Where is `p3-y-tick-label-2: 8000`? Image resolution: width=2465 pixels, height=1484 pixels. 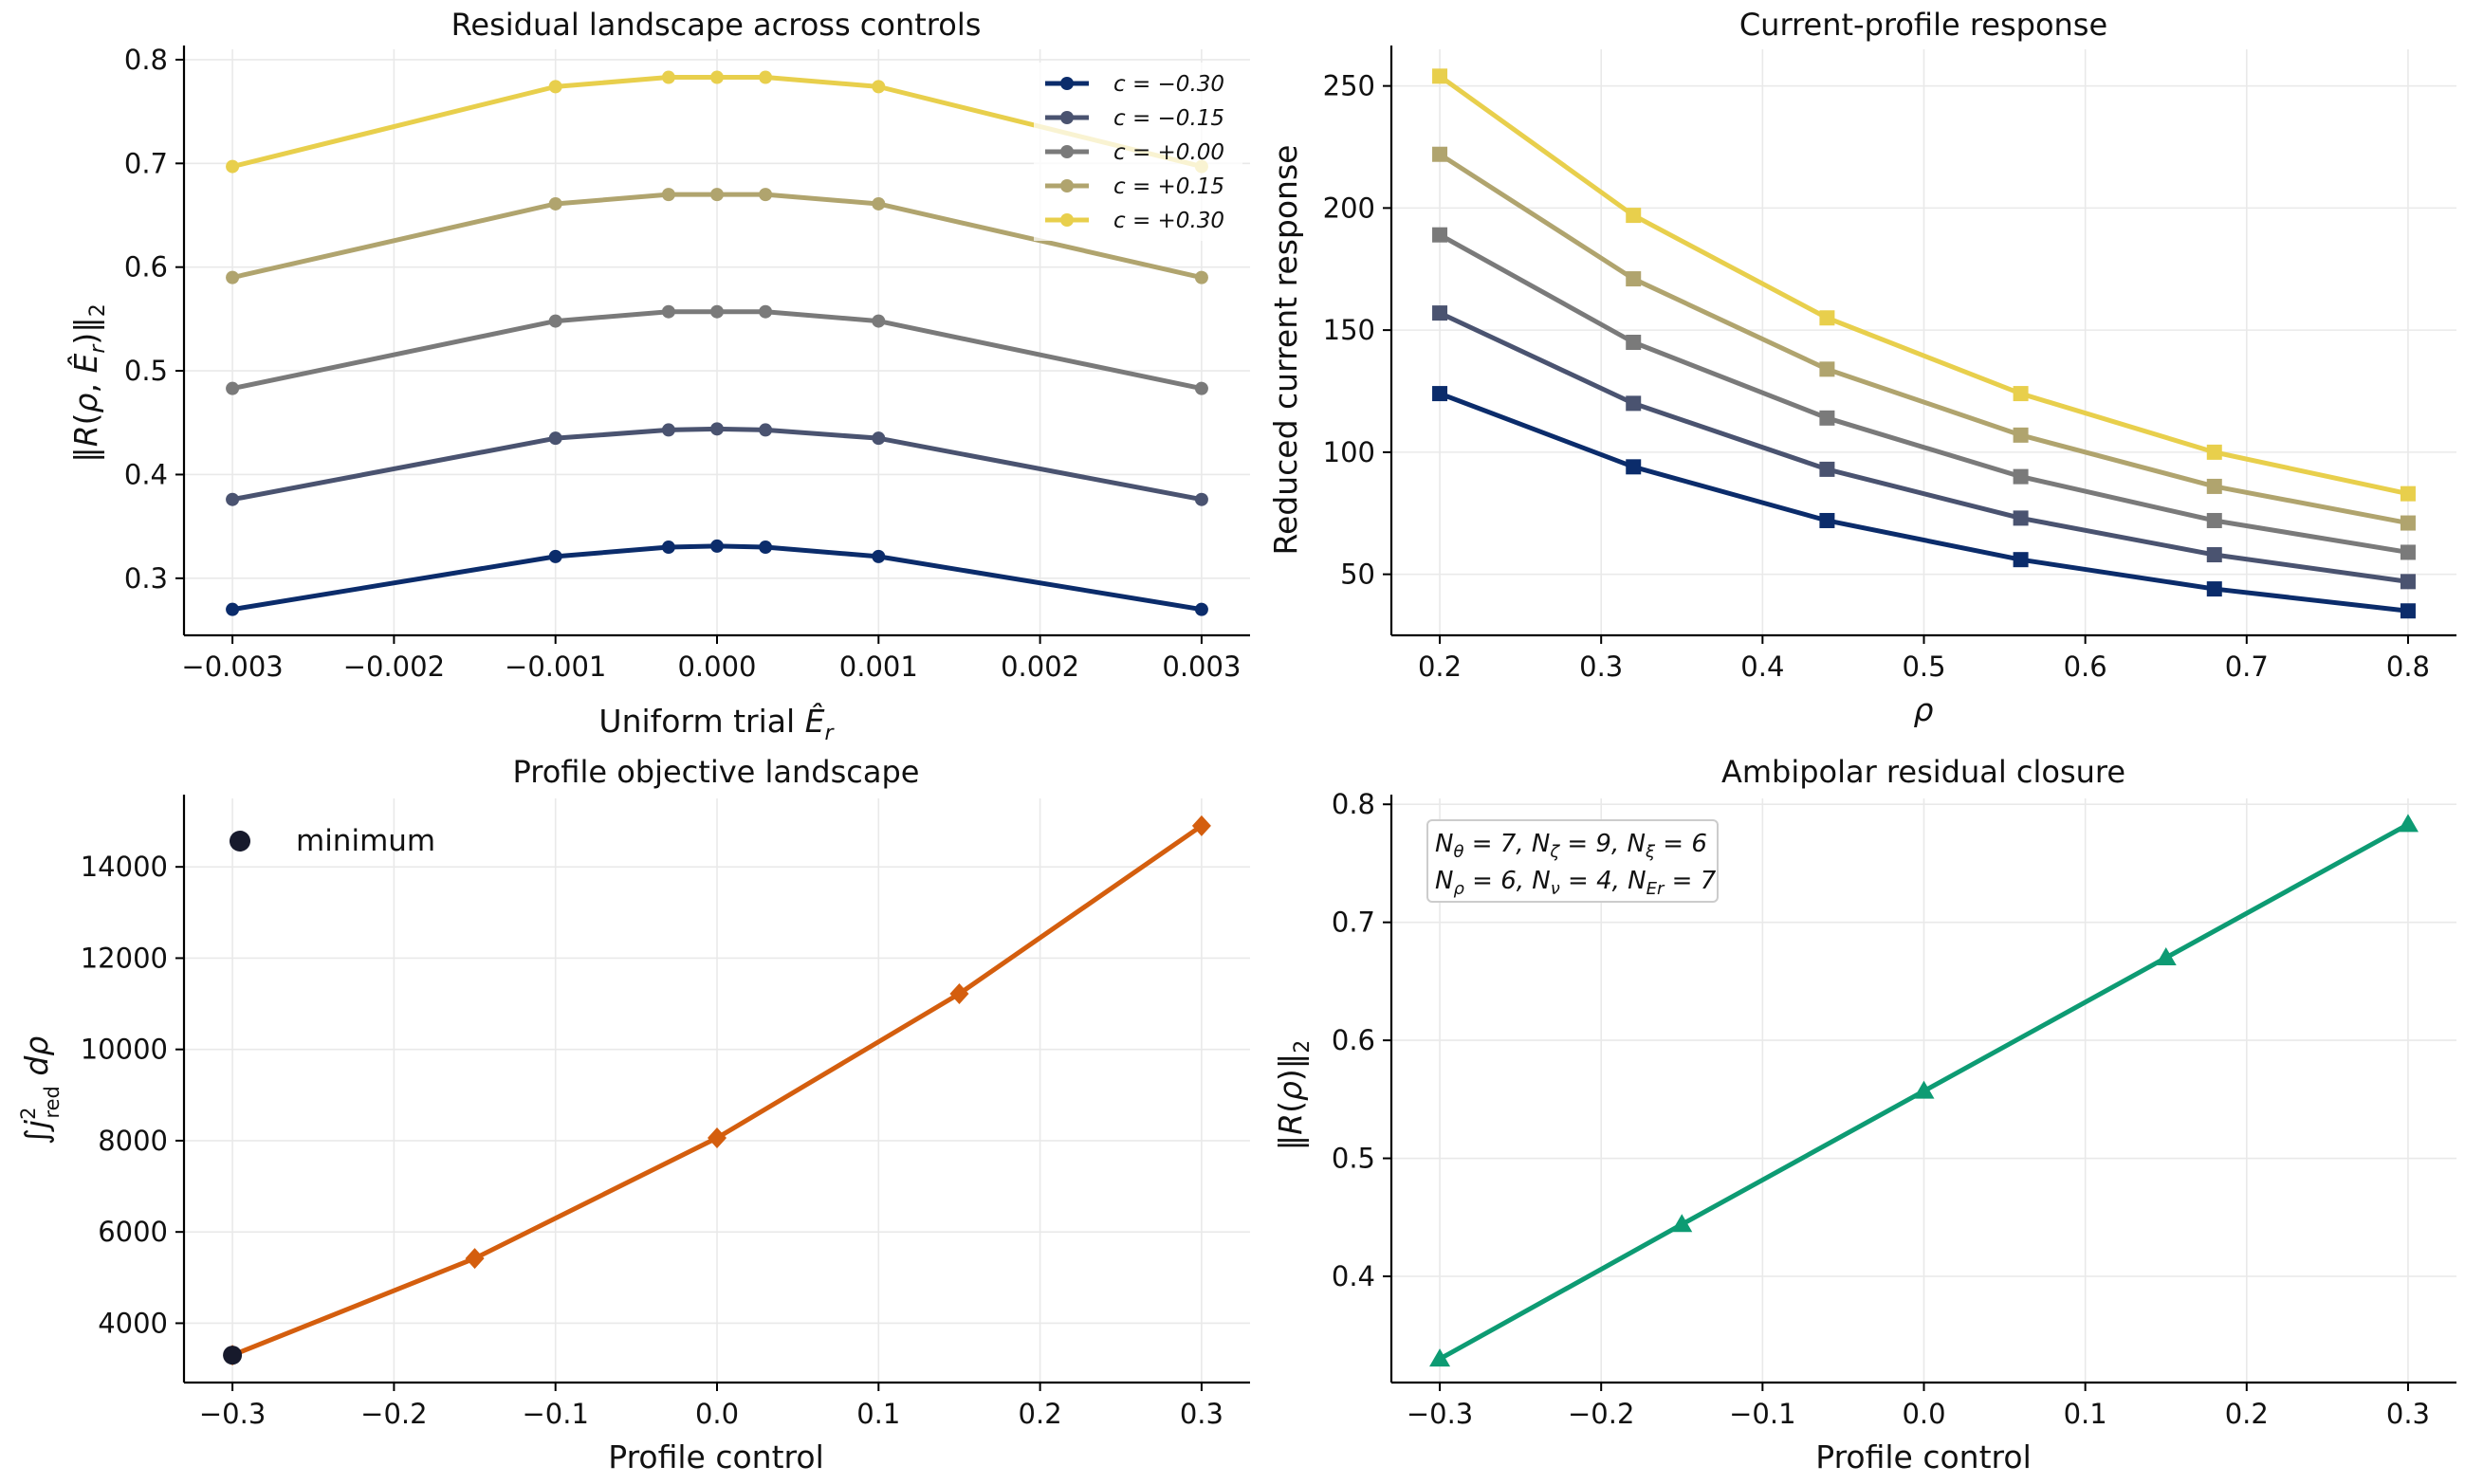
p3-y-tick-label-2: 8000 is located at coordinates (133, 1141).